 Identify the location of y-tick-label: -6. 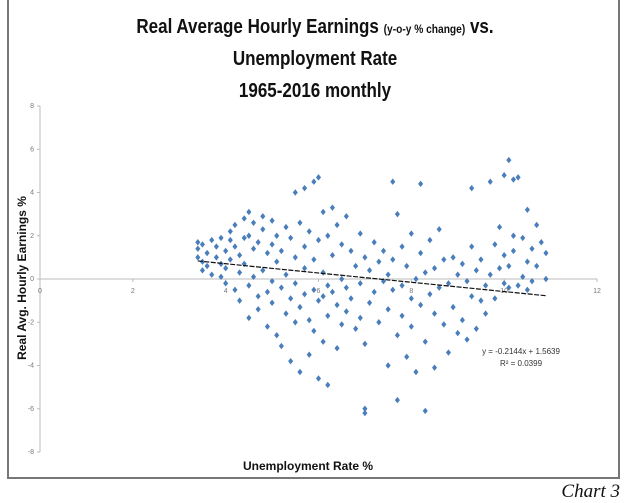
(31, 409).